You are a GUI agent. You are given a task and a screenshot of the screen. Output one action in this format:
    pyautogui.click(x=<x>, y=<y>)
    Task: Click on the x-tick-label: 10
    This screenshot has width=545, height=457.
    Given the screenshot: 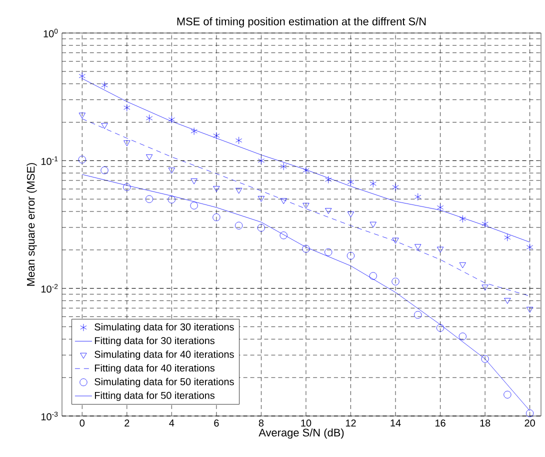 What is the action you would take?
    pyautogui.click(x=306, y=423)
    